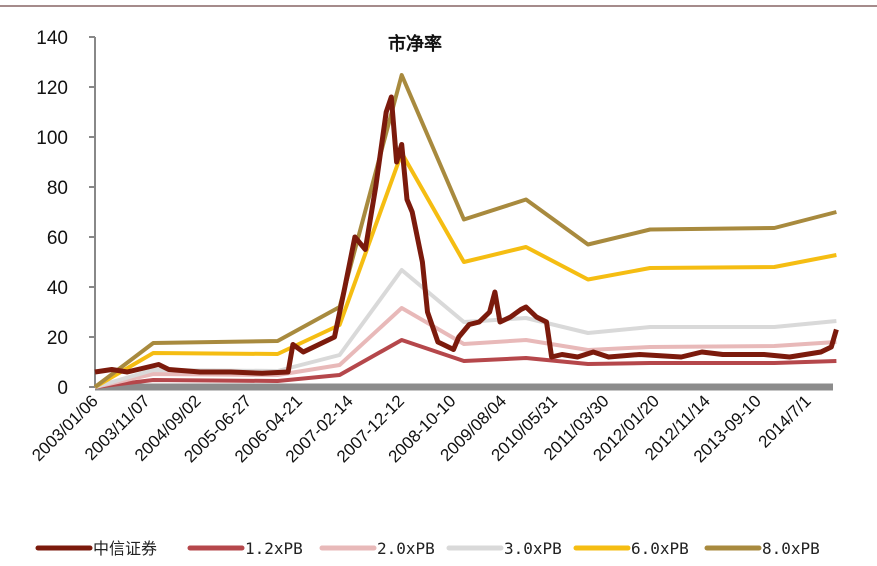 Image resolution: width=877 pixels, height=566 pixels. Describe the element at coordinates (465, 363) in the screenshot. I see `series-line-1.2xPB` at that location.